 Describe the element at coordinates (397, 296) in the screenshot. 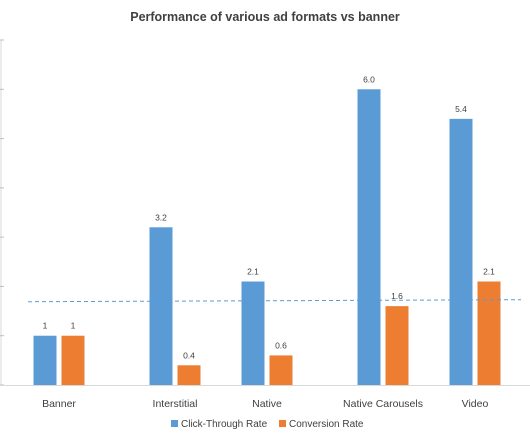

I see `data-label: 1.6` at that location.